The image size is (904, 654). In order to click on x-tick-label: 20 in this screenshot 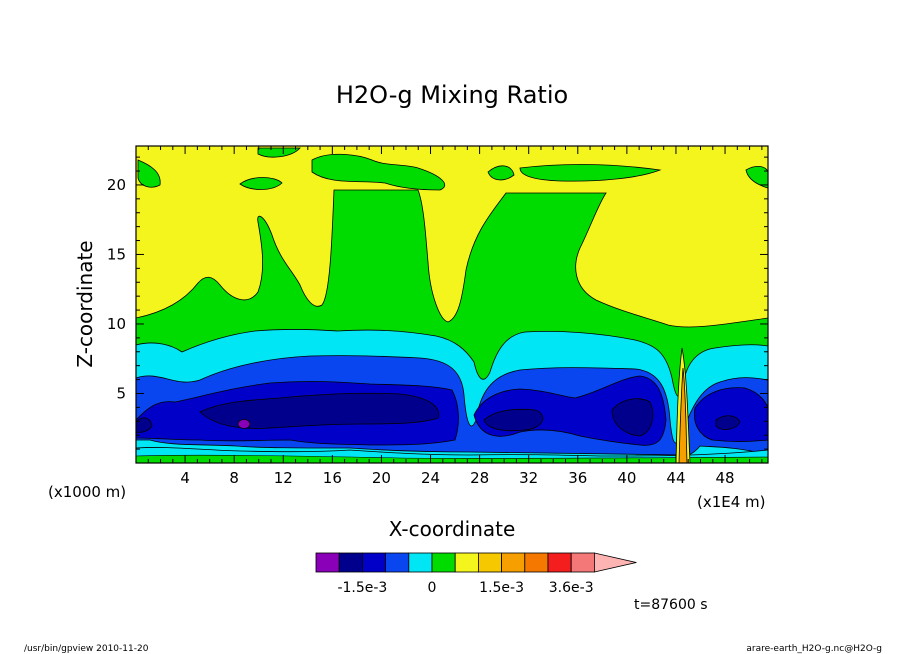, I will do `click(381, 478)`.